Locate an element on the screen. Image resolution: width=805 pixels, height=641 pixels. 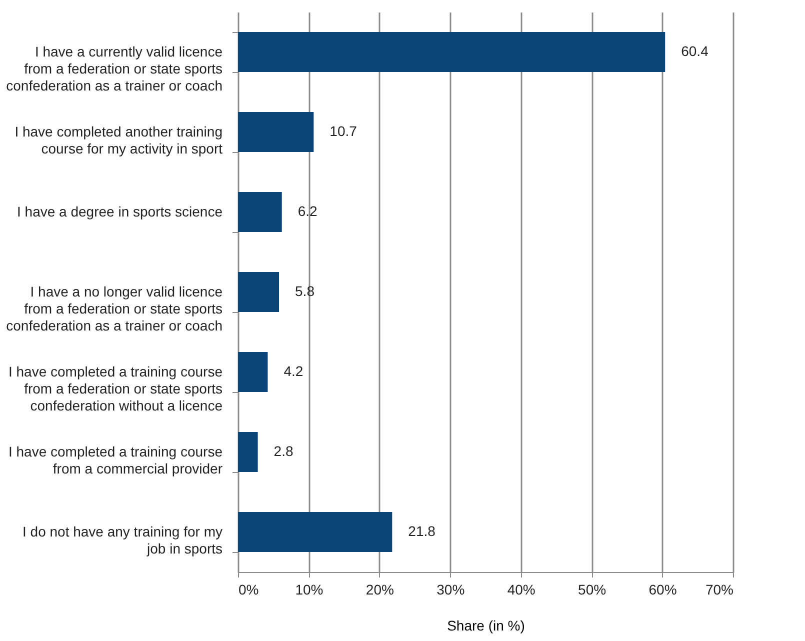
data-label: 60.4 is located at coordinates (695, 51).